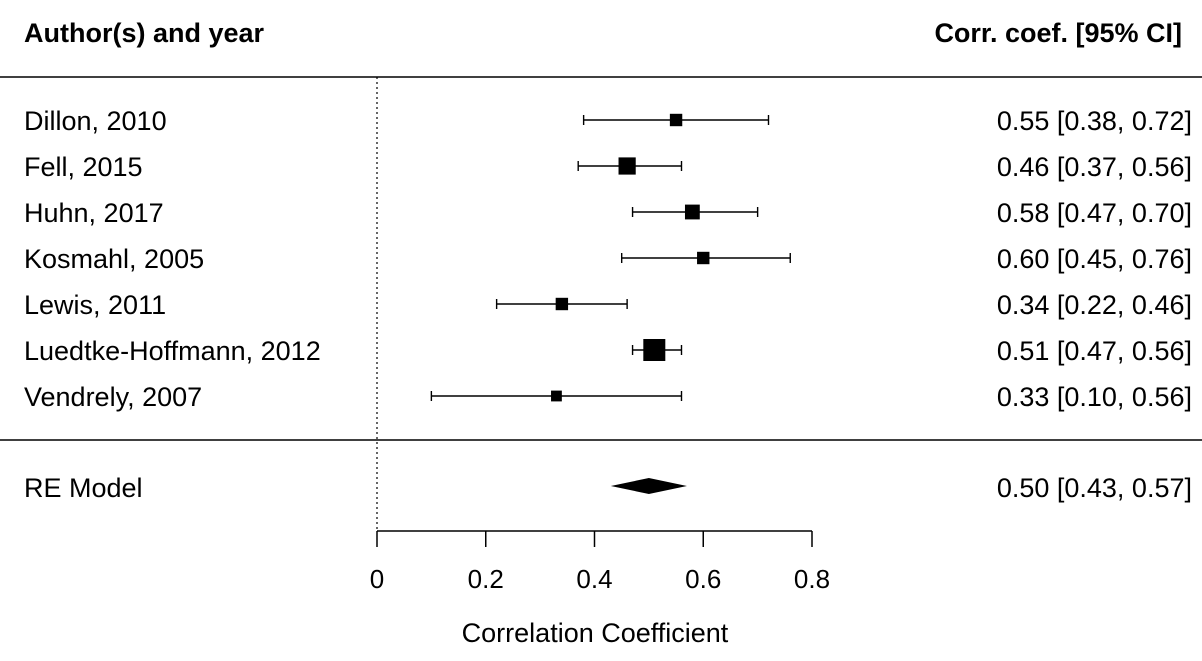  Describe the element at coordinates (812, 579) in the screenshot. I see `x-tick-label: 0.8` at that location.